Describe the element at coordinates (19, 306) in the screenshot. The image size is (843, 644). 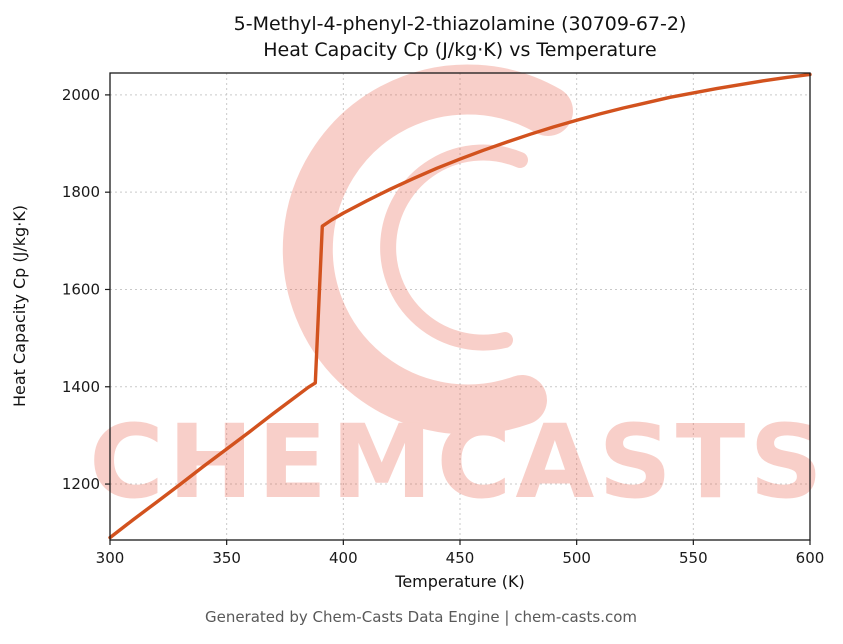
I see `y-axis-label: Heat Capacity Cp (J/kg·K)` at that location.